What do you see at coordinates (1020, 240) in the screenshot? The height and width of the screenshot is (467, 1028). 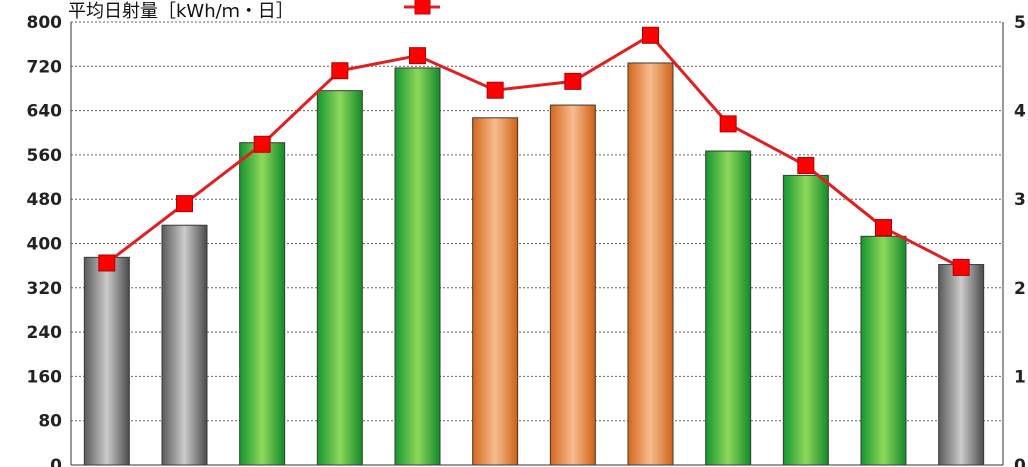 I see `right-axis: 0 1 2 3 4 5` at bounding box center [1020, 240].